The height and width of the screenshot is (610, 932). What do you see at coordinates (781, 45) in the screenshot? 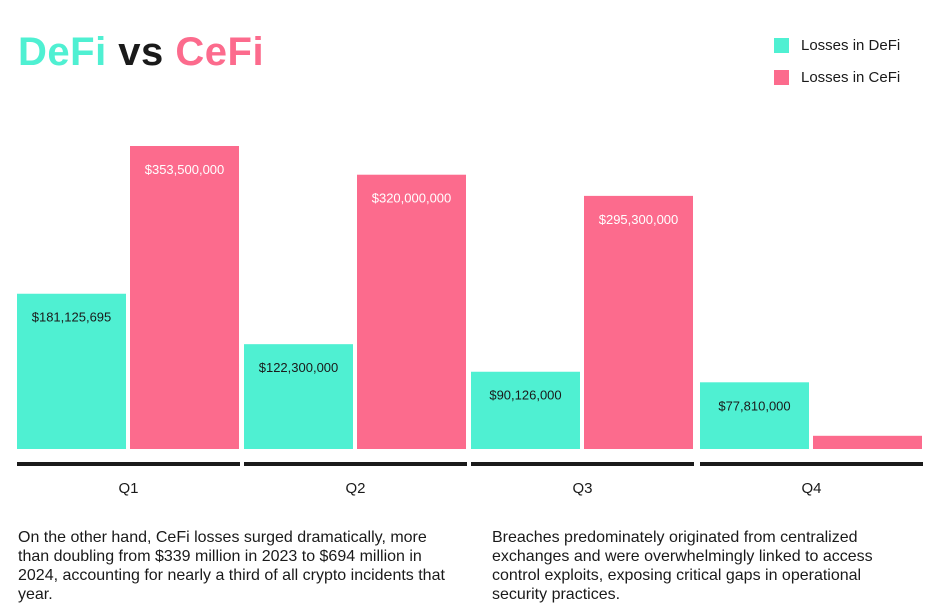
I see `legend-swatch-defi` at bounding box center [781, 45].